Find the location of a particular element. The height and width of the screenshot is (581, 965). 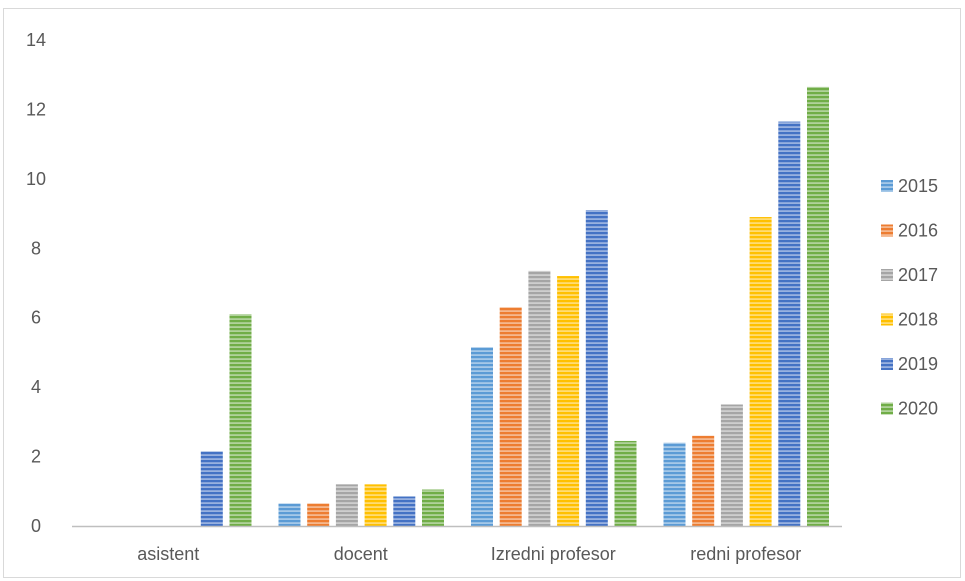

bar-2018-docent is located at coordinates (375, 505).